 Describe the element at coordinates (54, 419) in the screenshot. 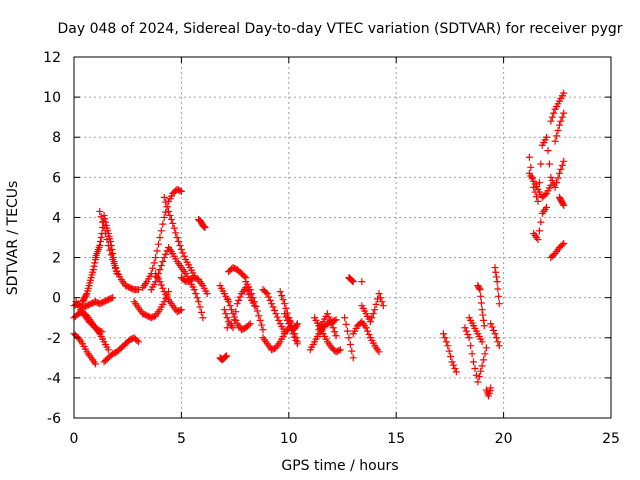

I see `y-tick-label: -6` at that location.